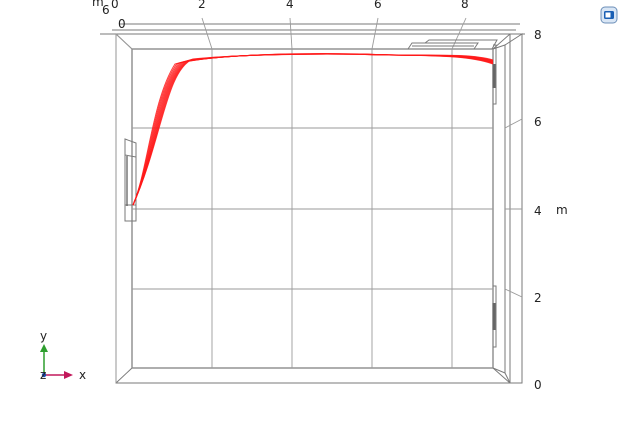 The width and height of the screenshot is (625, 423). I want to click on ceiling-fixture, so click(452, 44).